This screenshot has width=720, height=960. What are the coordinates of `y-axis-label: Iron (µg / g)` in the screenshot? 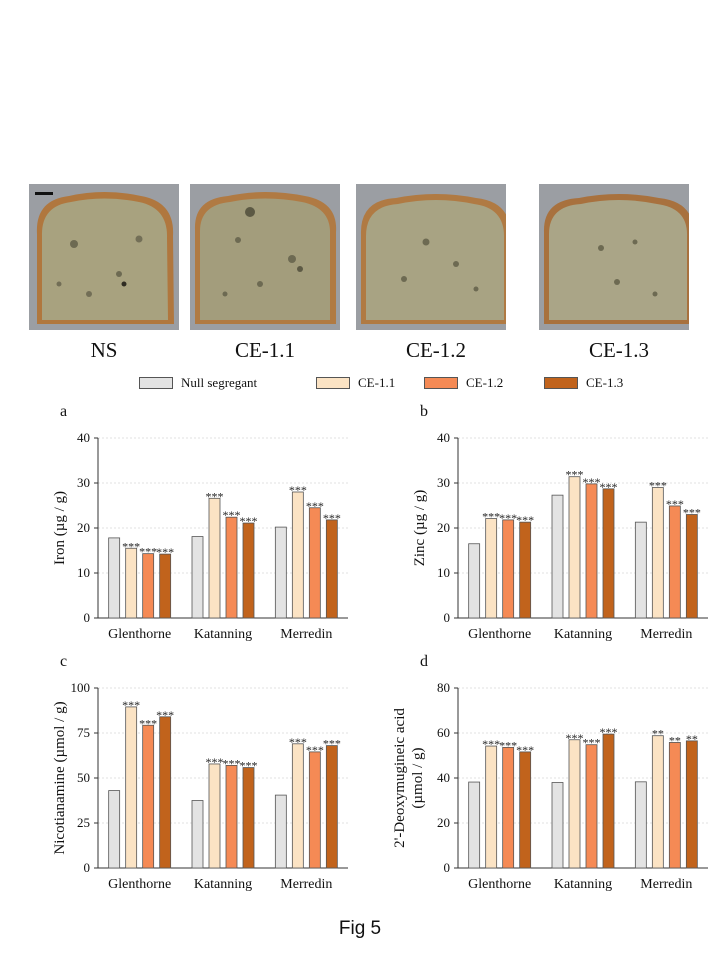 It's located at (60, 528).